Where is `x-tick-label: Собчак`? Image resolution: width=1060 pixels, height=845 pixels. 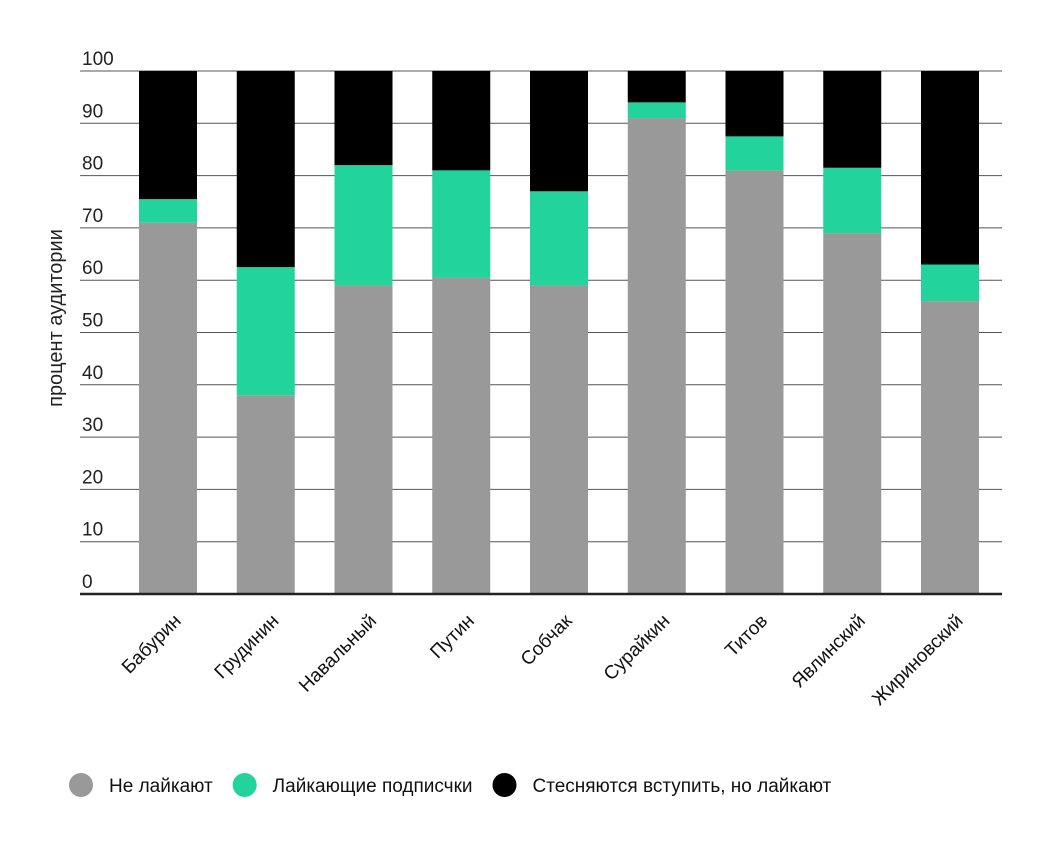 x-tick-label: Собчак is located at coordinates (547, 640).